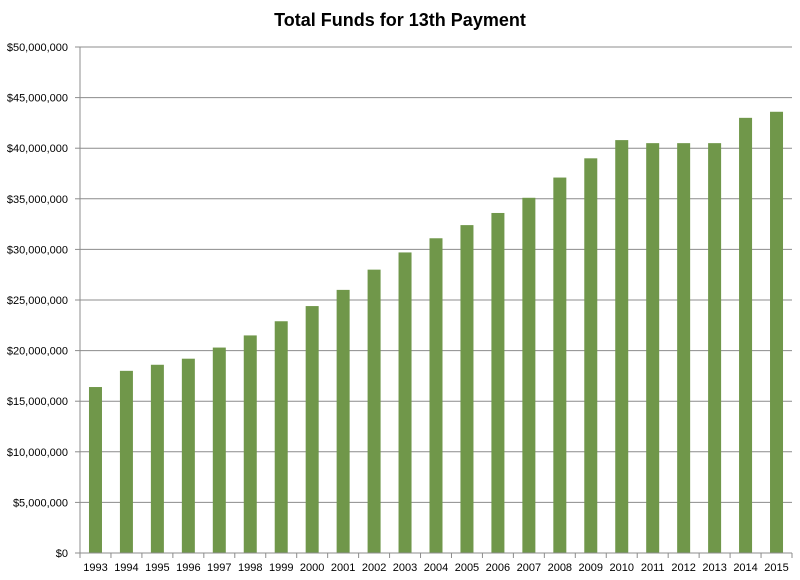  I want to click on x-tick-label: 2009, so click(591, 568).